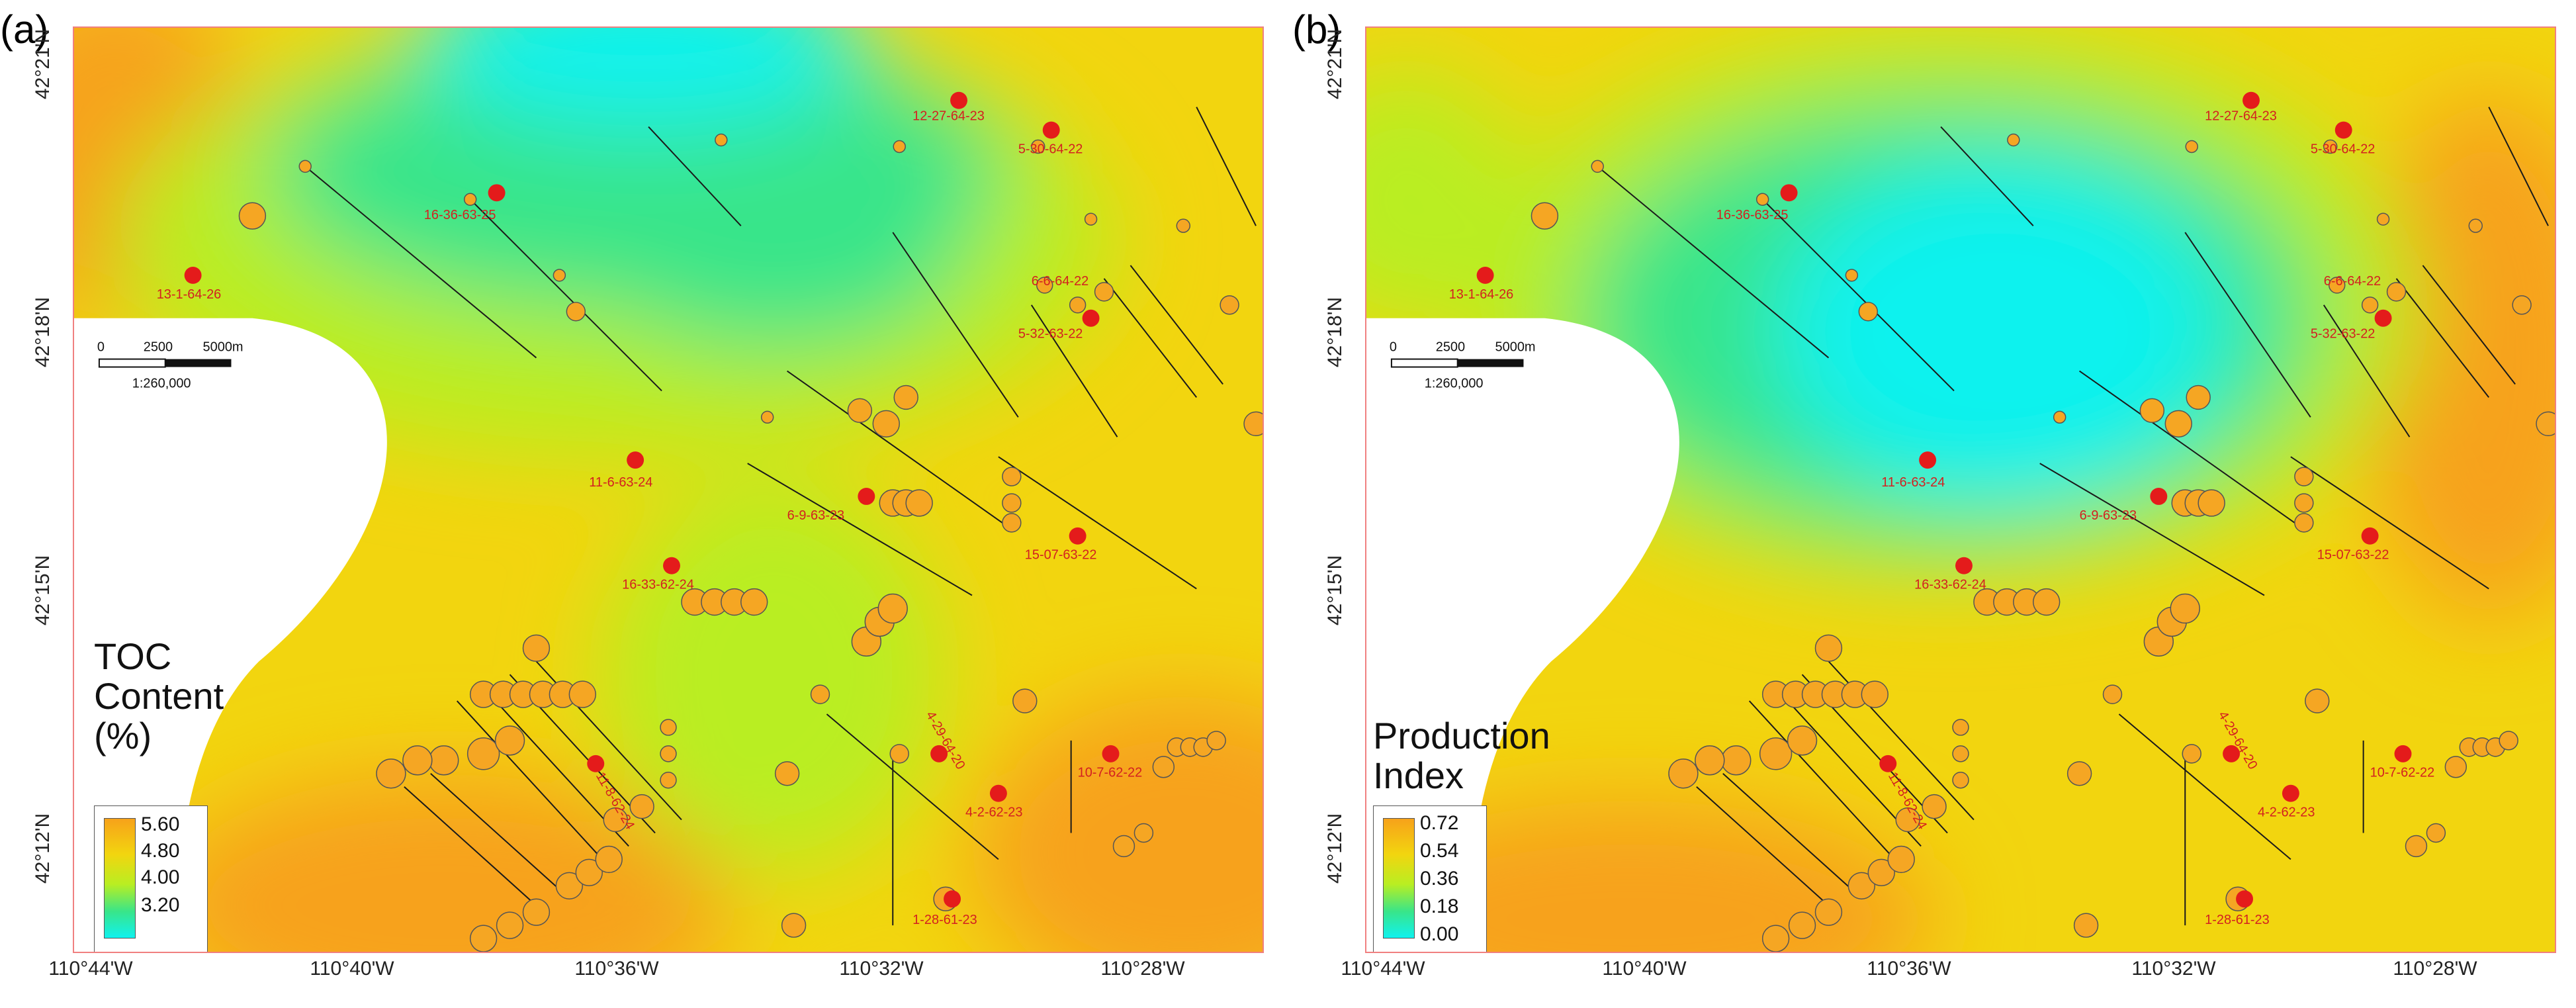  I want to click on legend-title: Production Index, so click(1461, 756).